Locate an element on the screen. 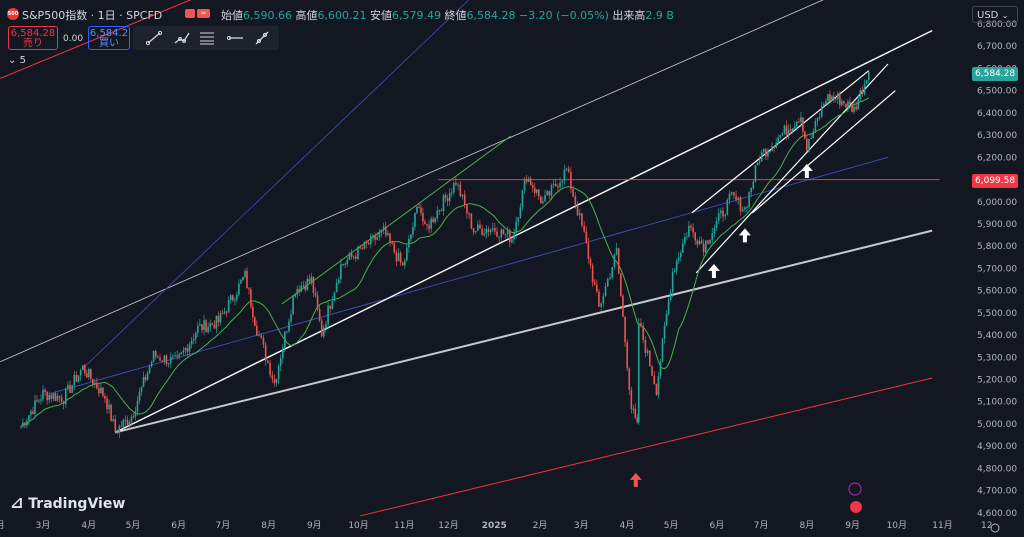 This screenshot has height=537, width=1024. green-channel-line is located at coordinates (396, 220).